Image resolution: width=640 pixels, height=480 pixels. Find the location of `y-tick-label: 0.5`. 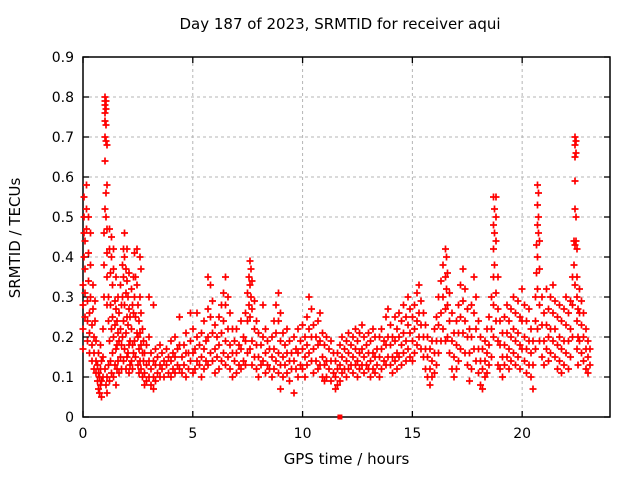

y-tick-label: 0.5 is located at coordinates (63, 218).